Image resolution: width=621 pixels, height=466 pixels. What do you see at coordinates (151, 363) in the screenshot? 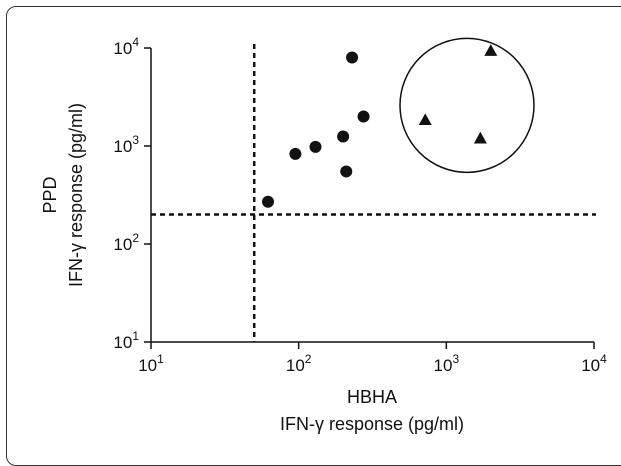
I see `x-tick-label: 10¹` at bounding box center [151, 363].